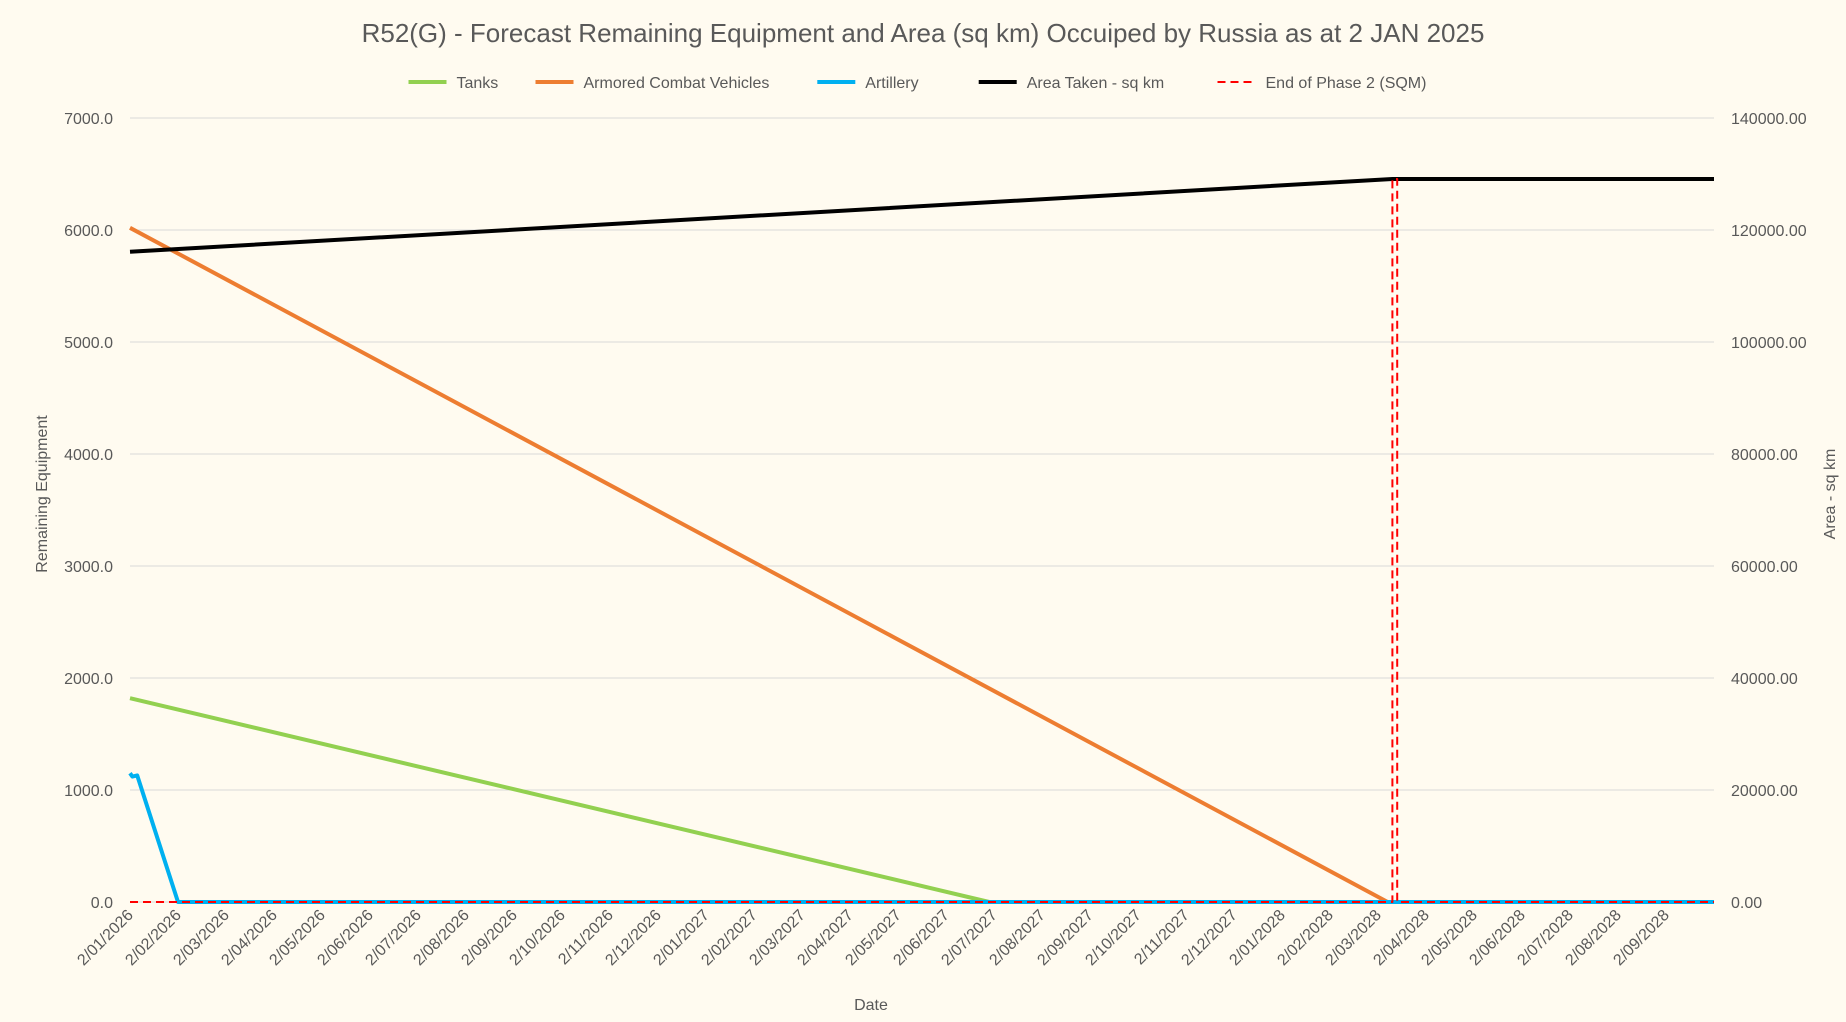  I want to click on y2-tick-label: 120000.00, so click(1769, 231).